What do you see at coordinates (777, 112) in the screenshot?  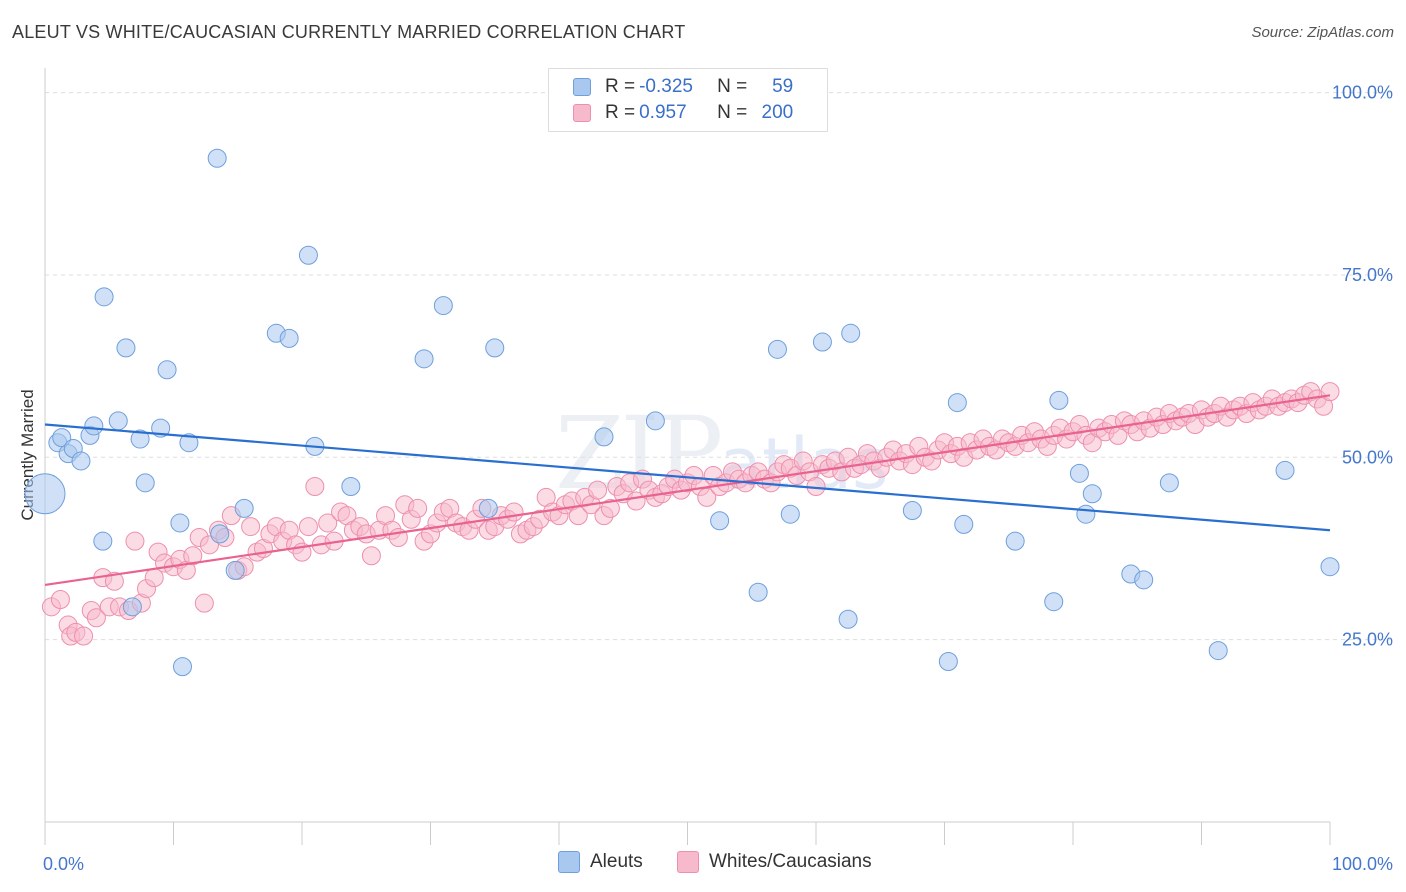 I see `legend-n-value: 200` at bounding box center [777, 112].